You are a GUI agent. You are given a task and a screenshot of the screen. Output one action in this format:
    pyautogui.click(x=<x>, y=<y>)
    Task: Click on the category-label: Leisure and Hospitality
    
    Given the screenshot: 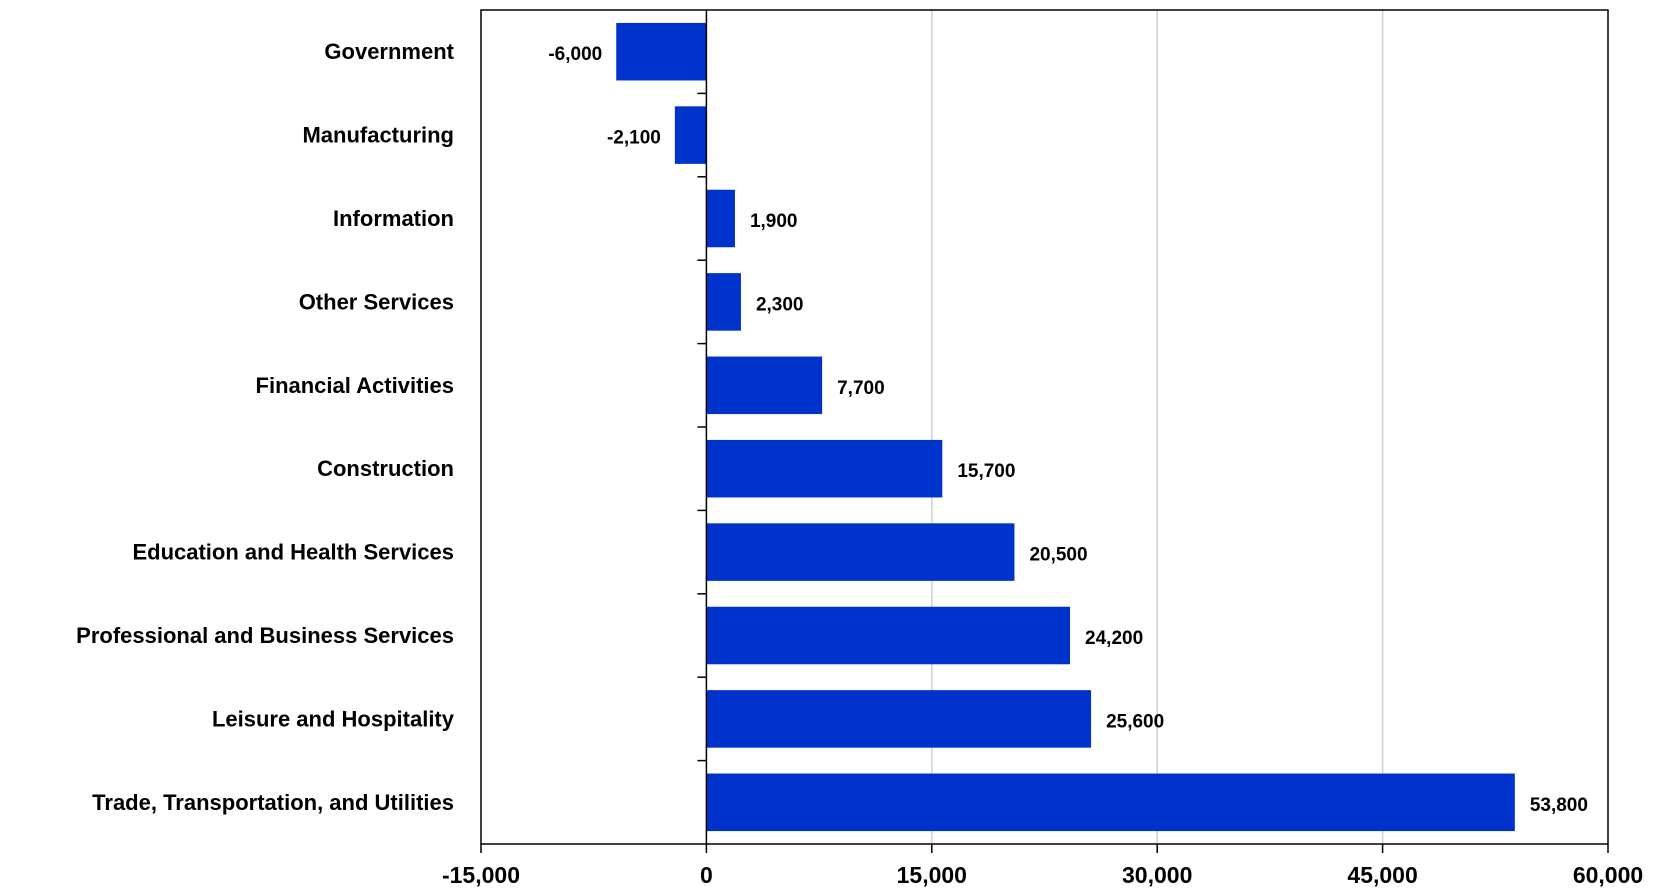 What is the action you would take?
    pyautogui.click(x=333, y=718)
    